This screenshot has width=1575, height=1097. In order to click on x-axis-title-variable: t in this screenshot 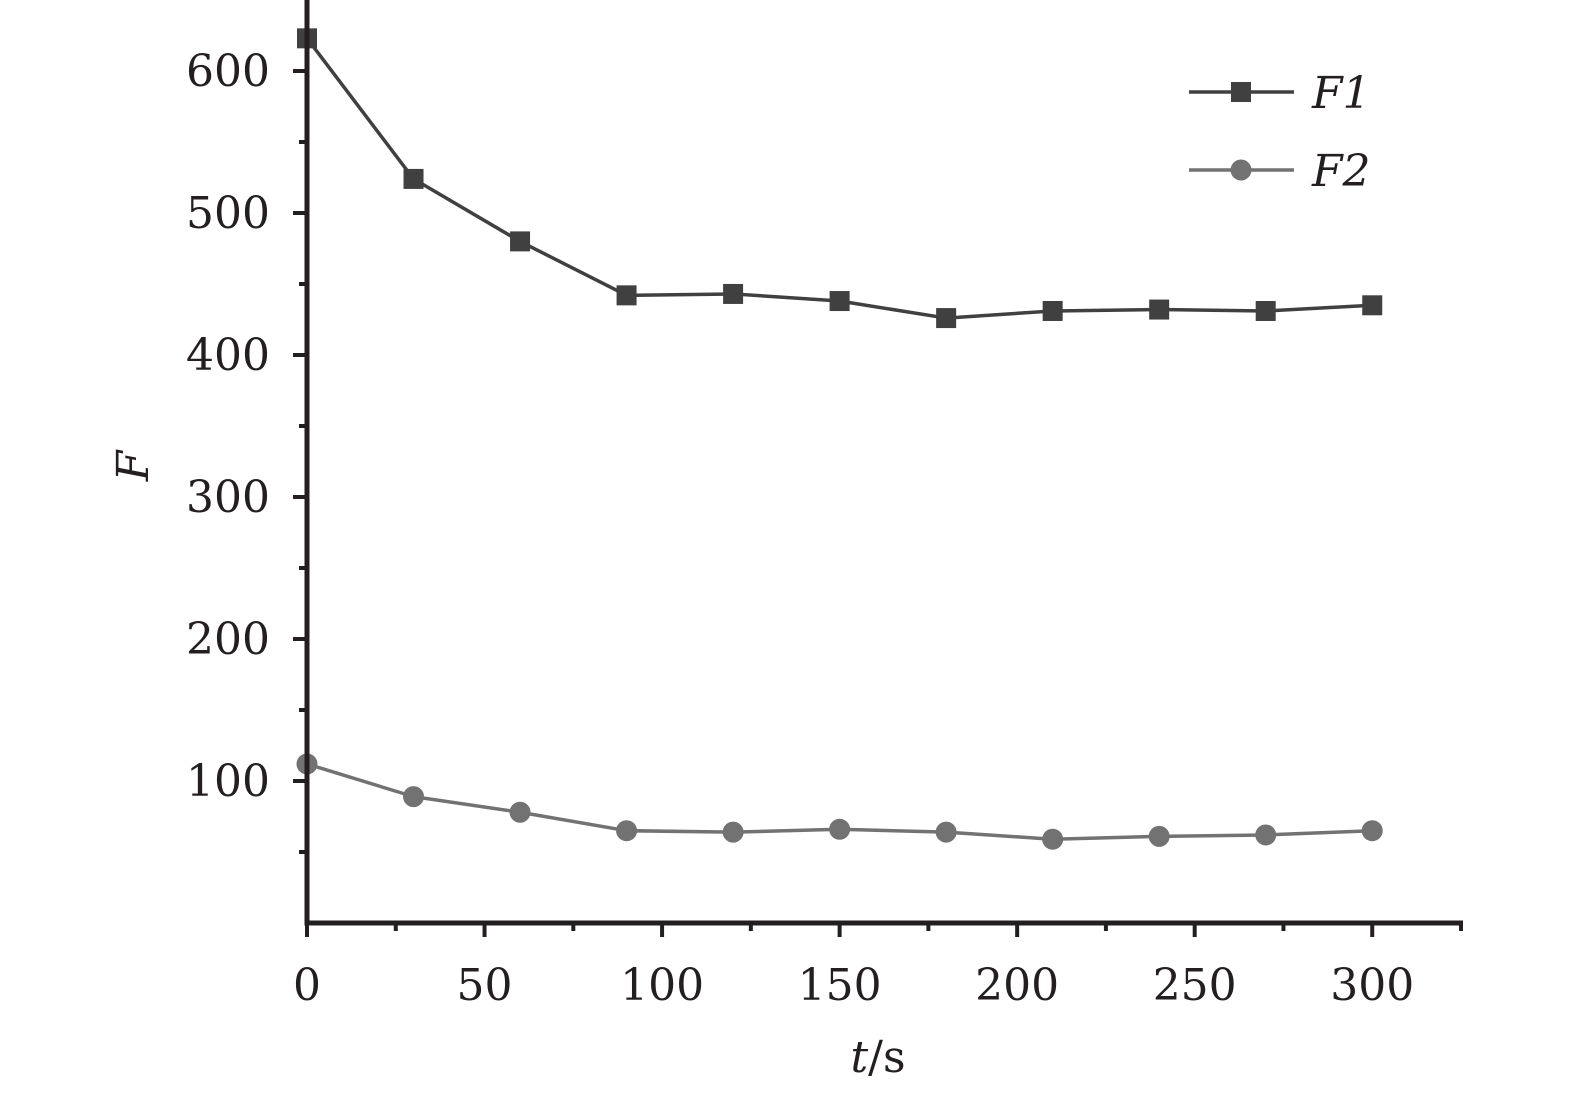, I will do `click(859, 1057)`.